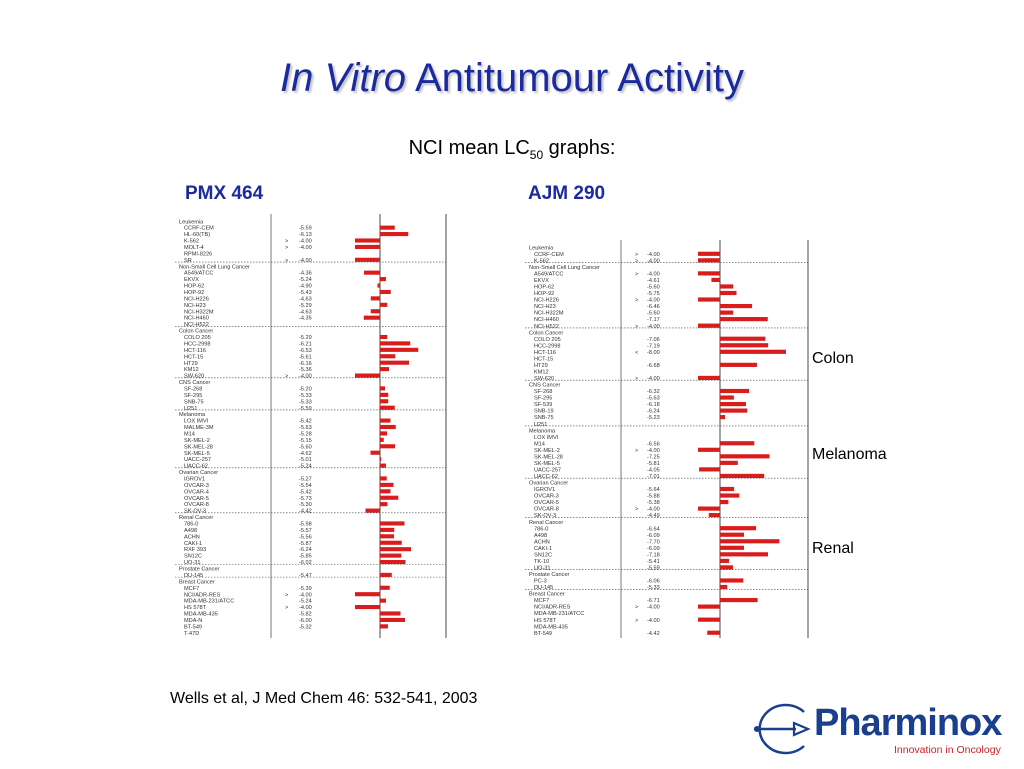  What do you see at coordinates (209, 602) in the screenshot?
I see `cell-line-name: MDA-MB-231/ATCC` at bounding box center [209, 602].